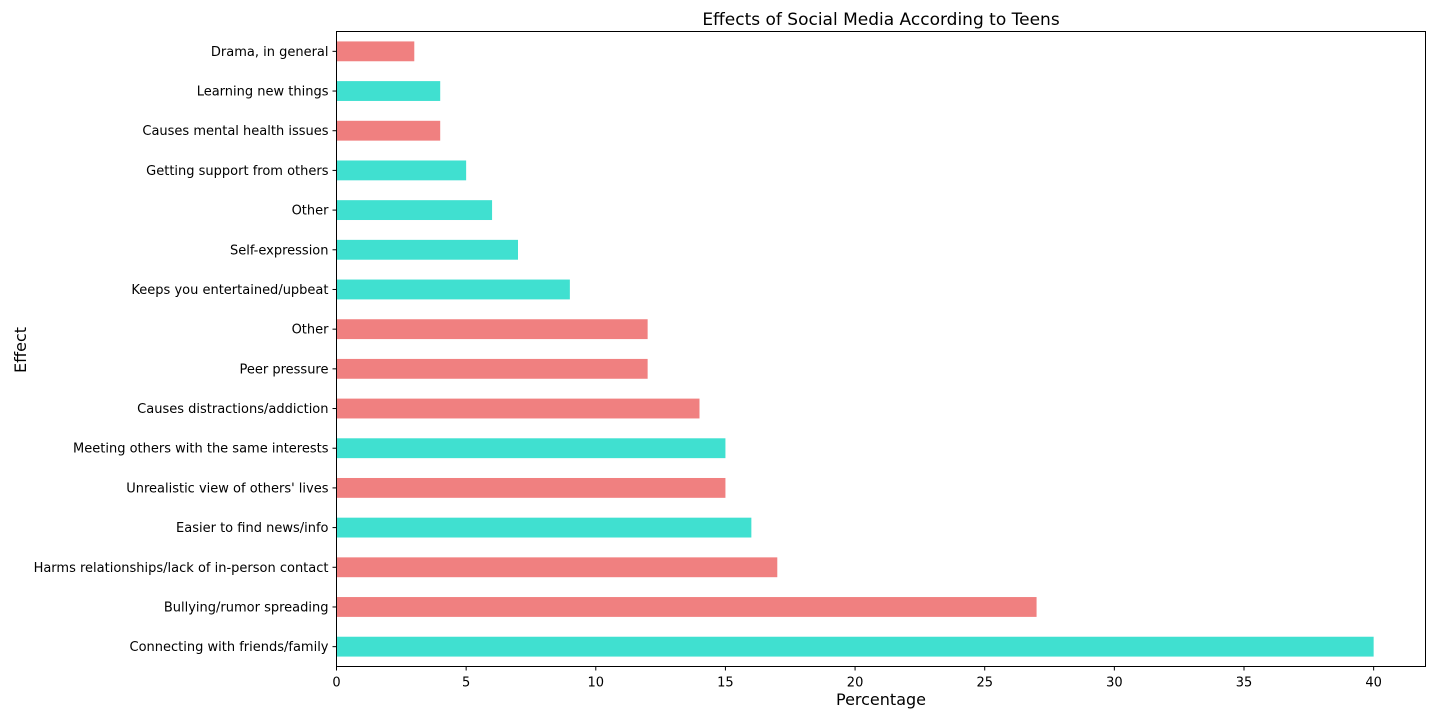  Describe the element at coordinates (263, 92) in the screenshot. I see `y-tick-label: Learning new things` at that location.